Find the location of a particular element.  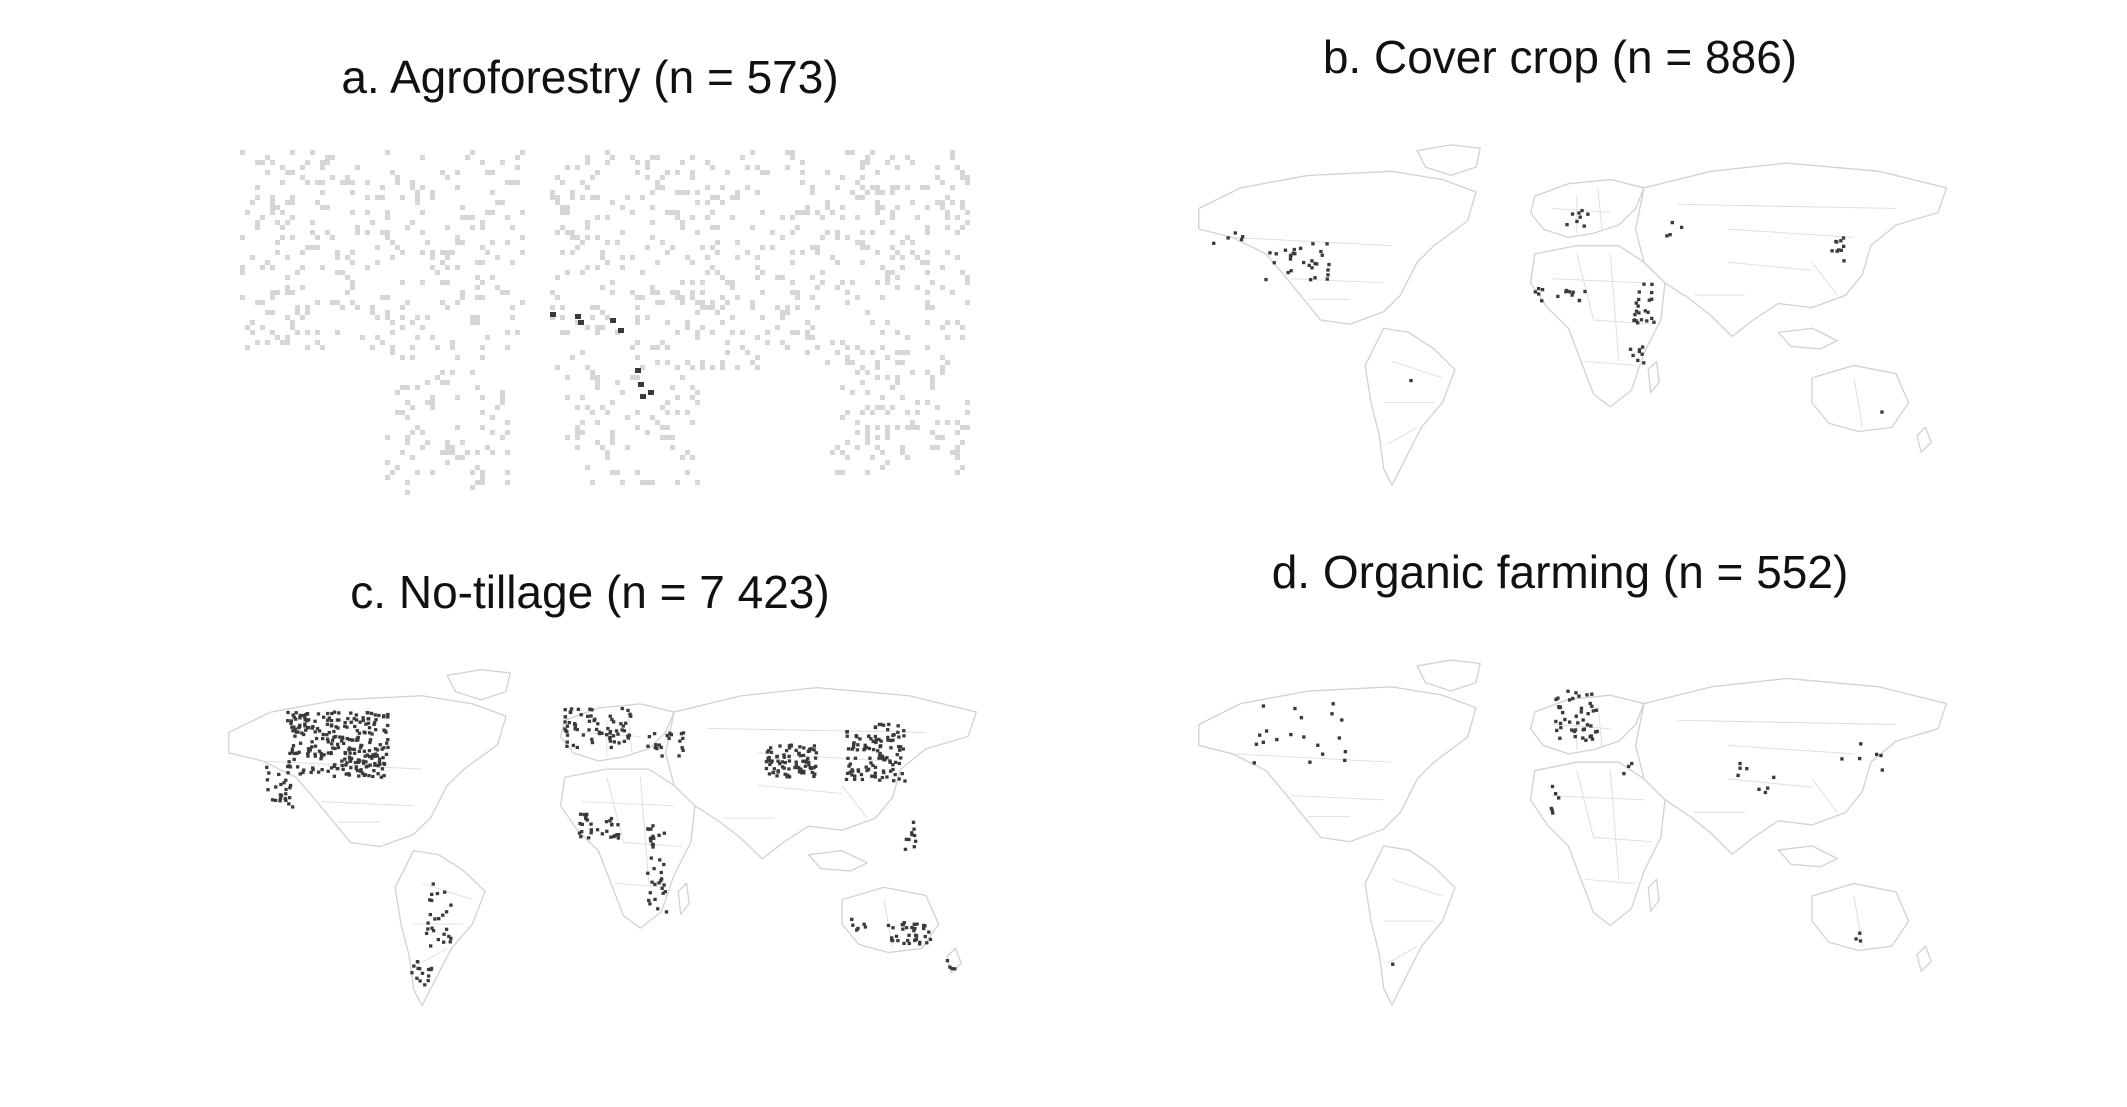

grid-map is located at coordinates (605, 322).